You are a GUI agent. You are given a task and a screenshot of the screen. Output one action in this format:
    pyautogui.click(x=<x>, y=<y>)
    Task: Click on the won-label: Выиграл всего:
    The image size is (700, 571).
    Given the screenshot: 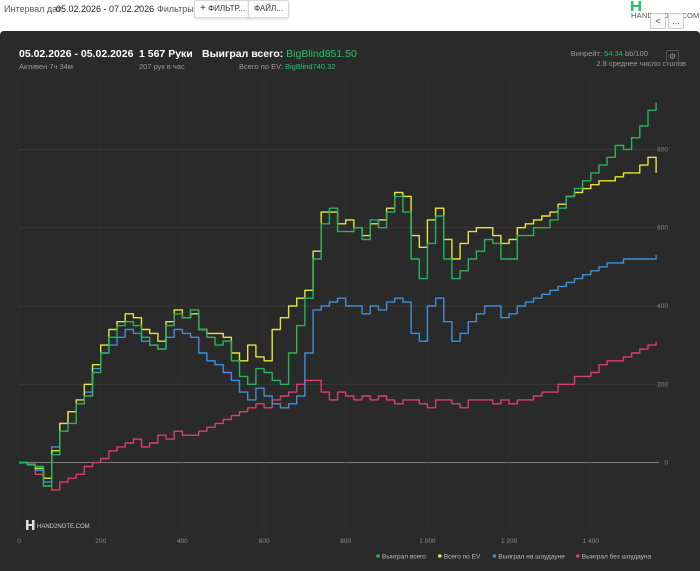 What is the action you would take?
    pyautogui.click(x=243, y=54)
    